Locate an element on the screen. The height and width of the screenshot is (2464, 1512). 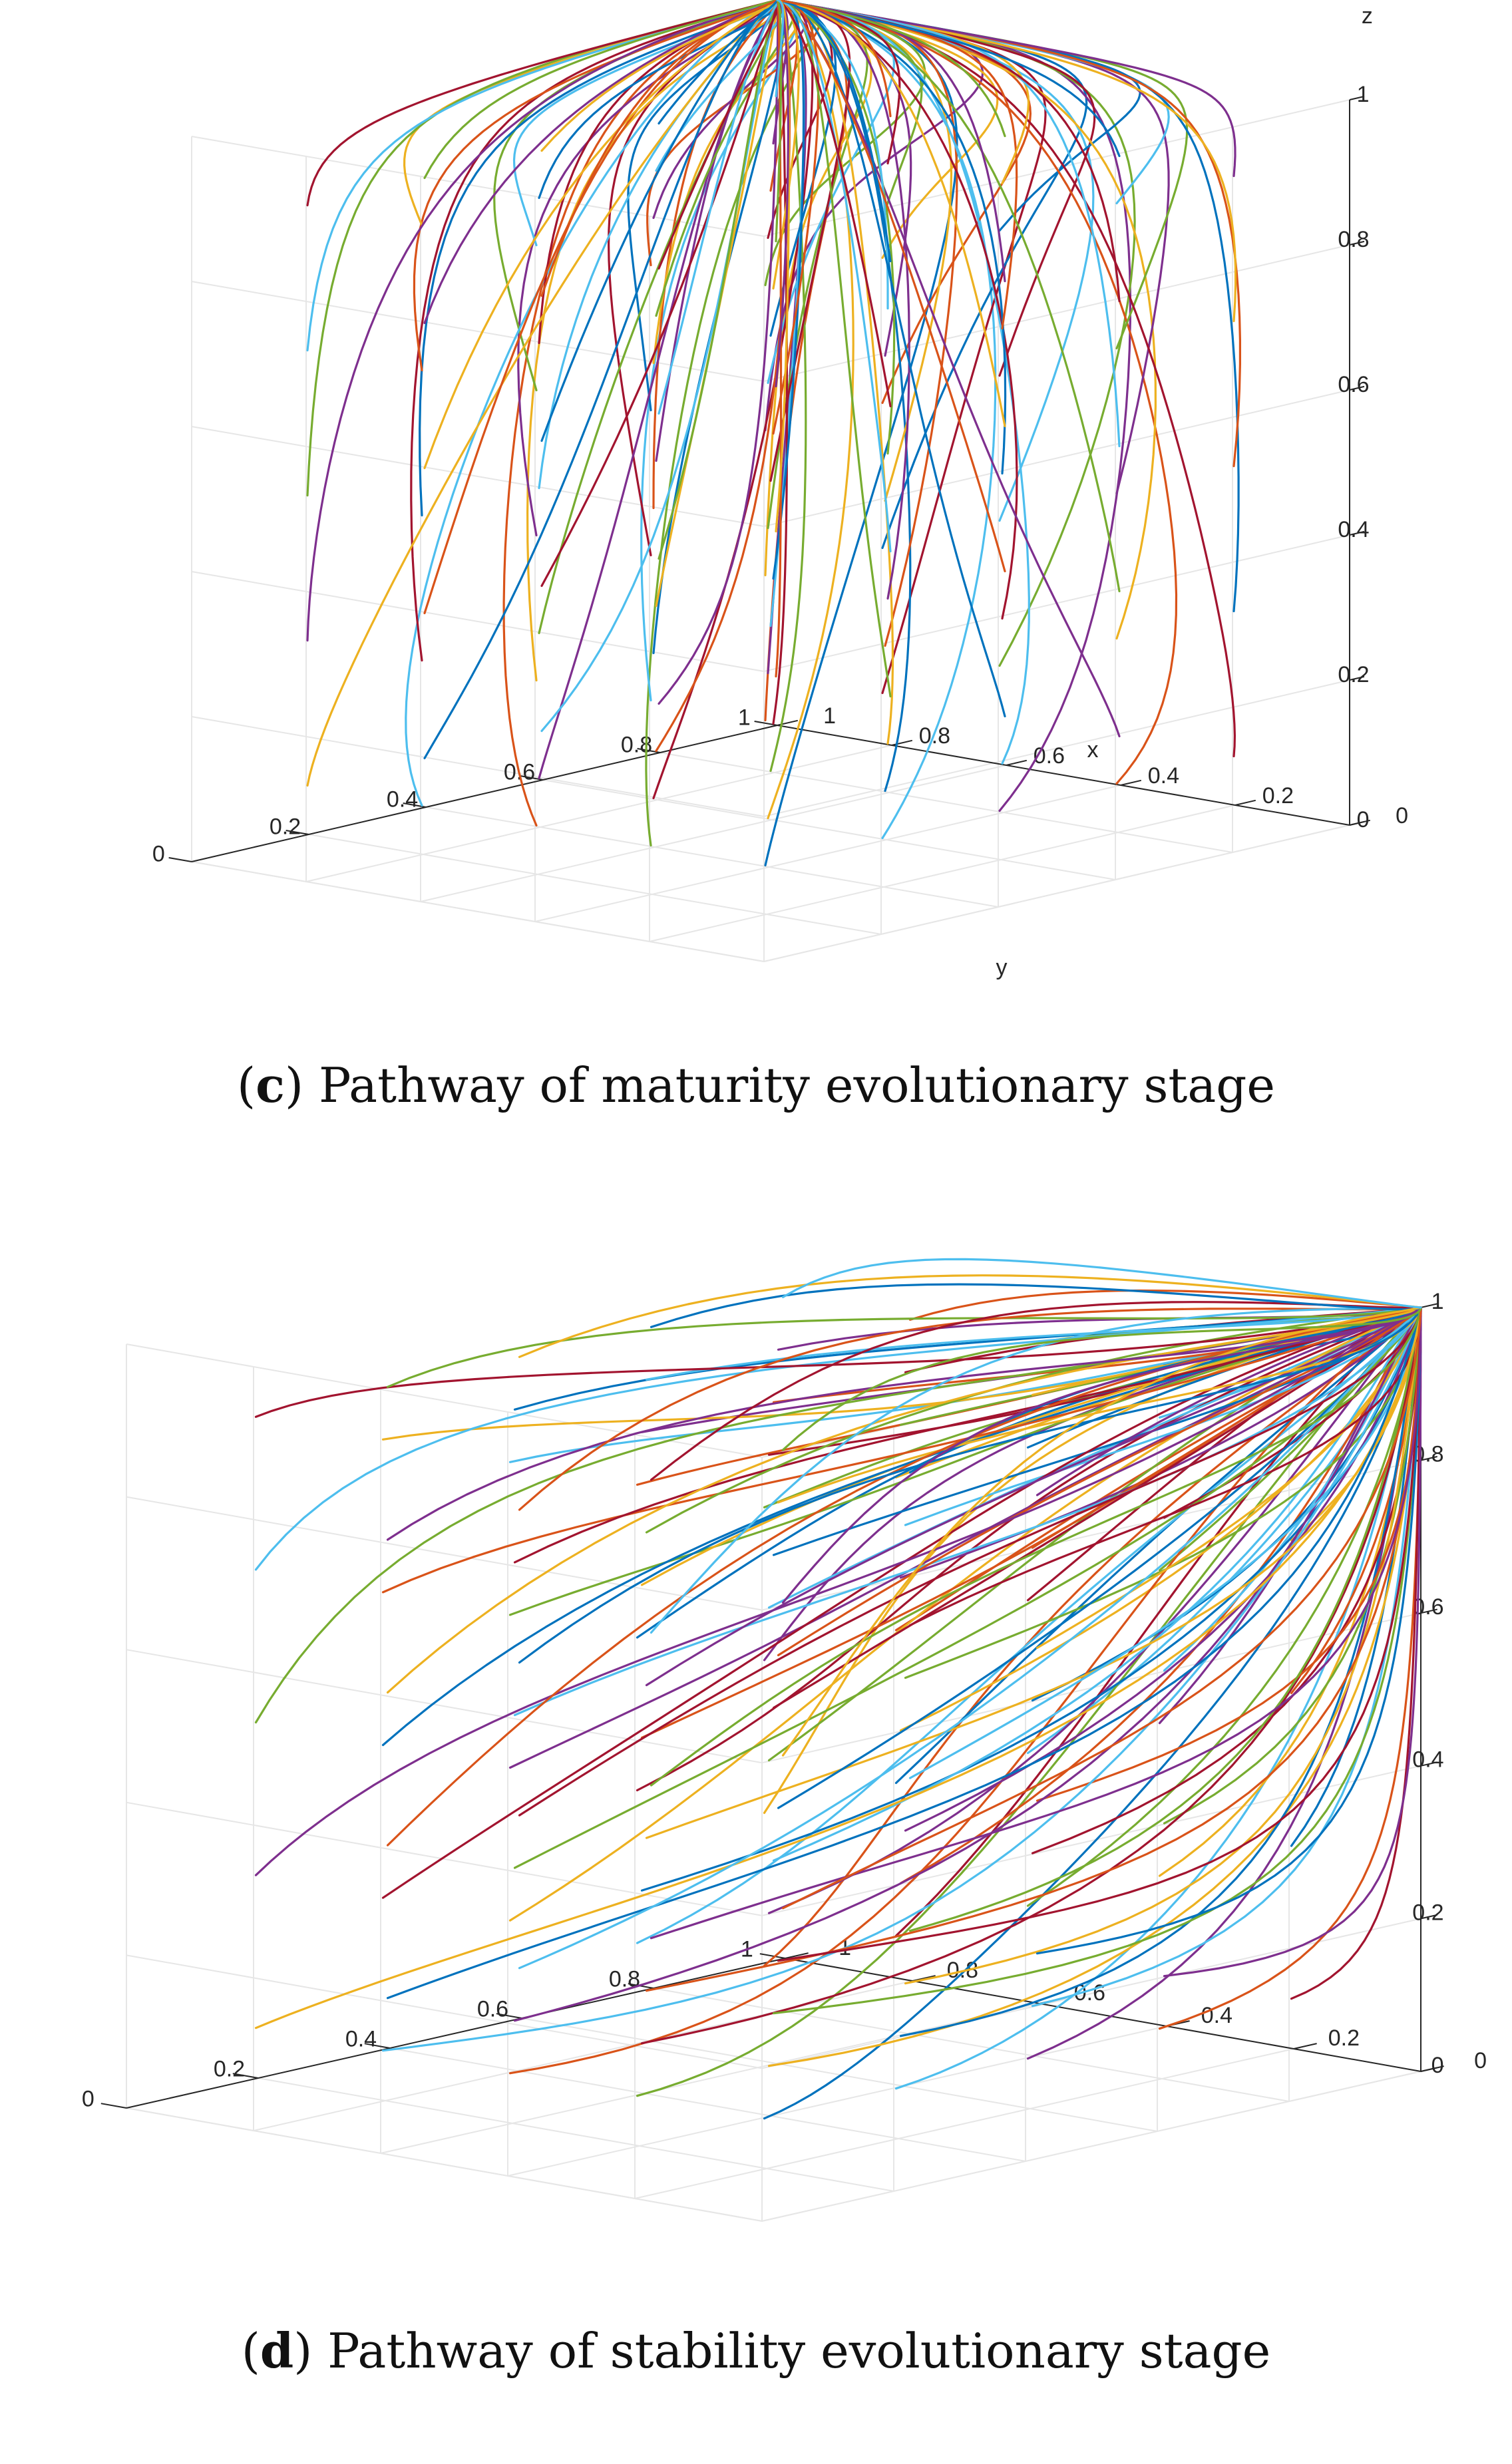
y-tick-label: 0.6 is located at coordinates (492, 2010).